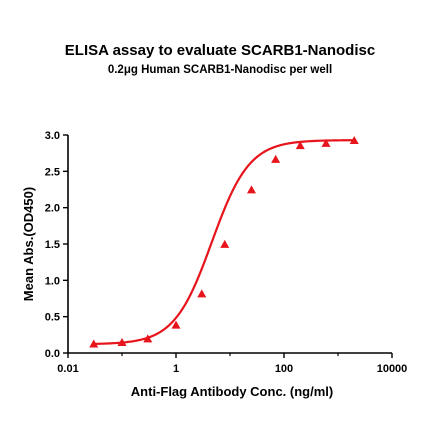 The image size is (440, 441). I want to click on y-tick-label: 0.0, so click(52, 354).